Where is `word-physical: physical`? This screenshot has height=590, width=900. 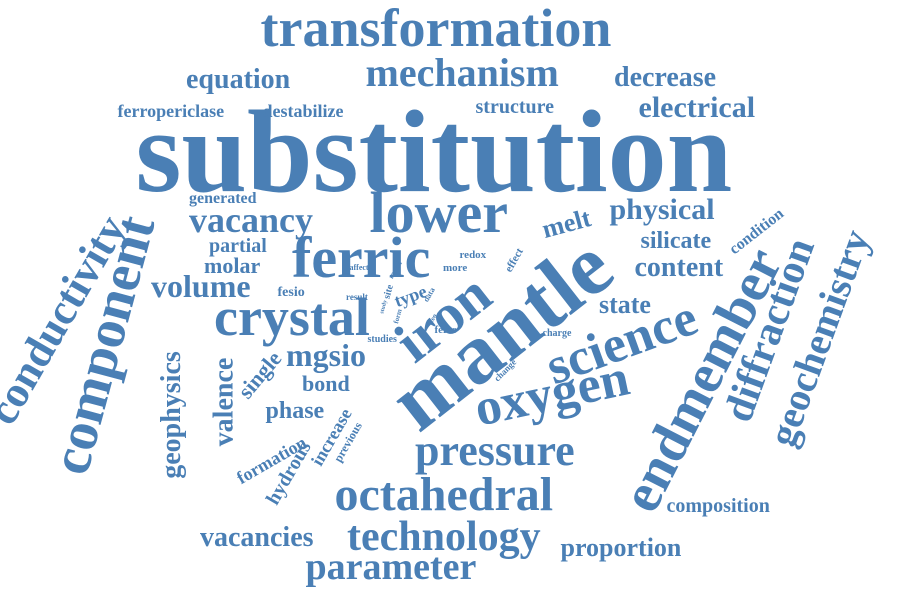 word-physical: physical is located at coordinates (662, 209).